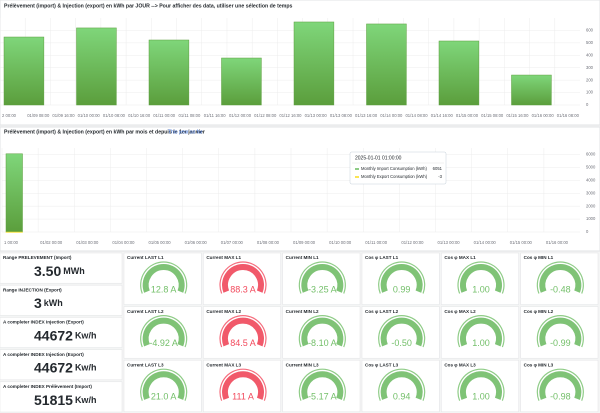 Image resolution: width=600 pixels, height=413 pixels. Describe the element at coordinates (560, 343) in the screenshot. I see `gauge-value: -0.99` at that location.